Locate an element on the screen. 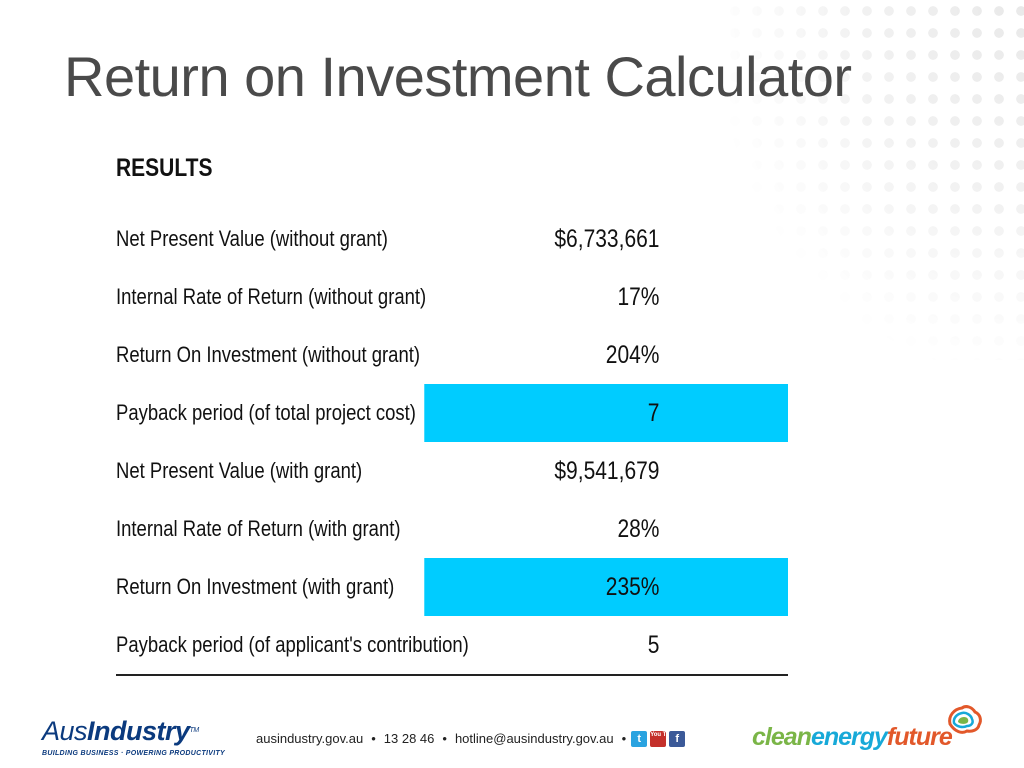  result-value: 7 is located at coordinates (653, 413).